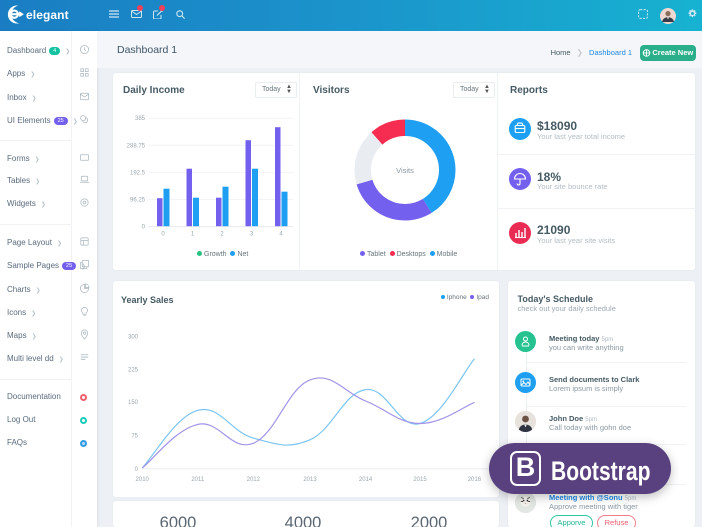 The width and height of the screenshot is (702, 527). What do you see at coordinates (136, 146) in the screenshot?
I see `svg-text: 288.75` at bounding box center [136, 146].